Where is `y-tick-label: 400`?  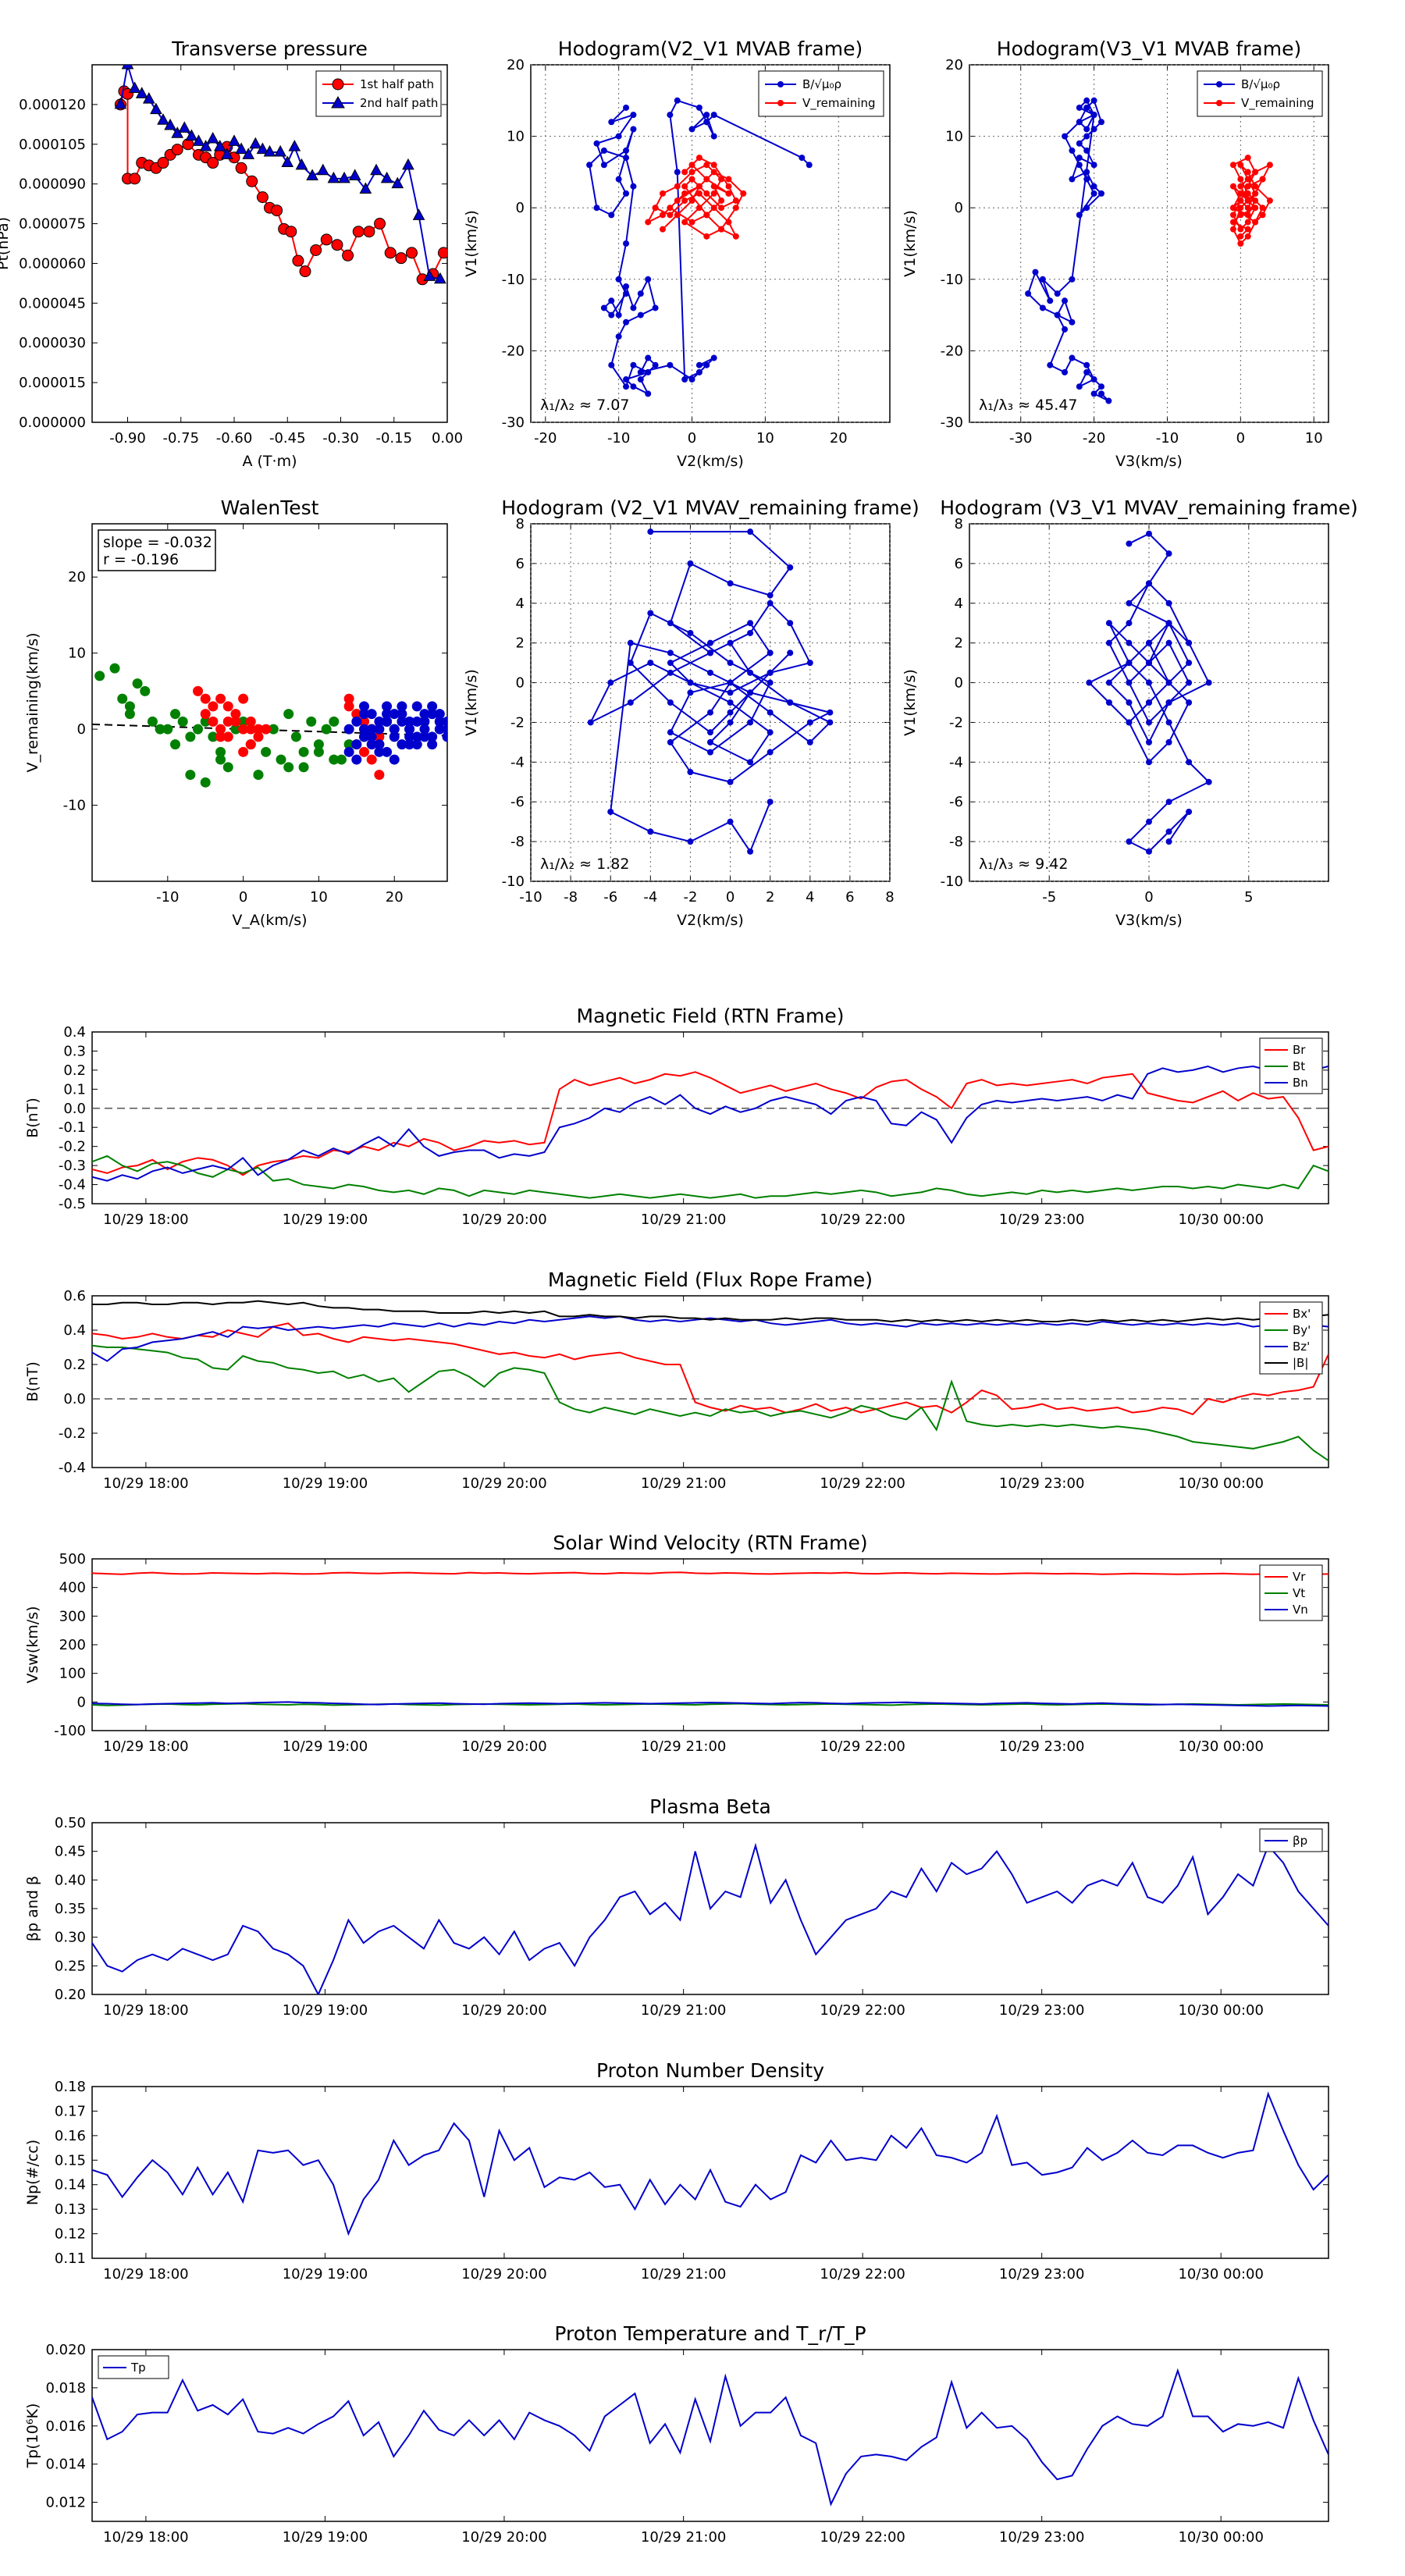
y-tick-label: 400 is located at coordinates (72, 1588).